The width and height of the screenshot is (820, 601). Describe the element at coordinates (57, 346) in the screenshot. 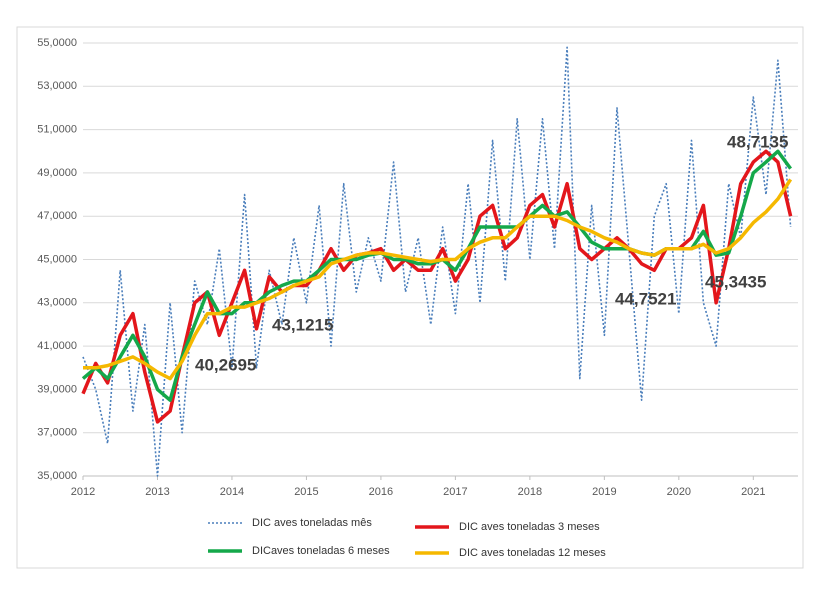

I see `y-tick-label: 41,0000` at that location.